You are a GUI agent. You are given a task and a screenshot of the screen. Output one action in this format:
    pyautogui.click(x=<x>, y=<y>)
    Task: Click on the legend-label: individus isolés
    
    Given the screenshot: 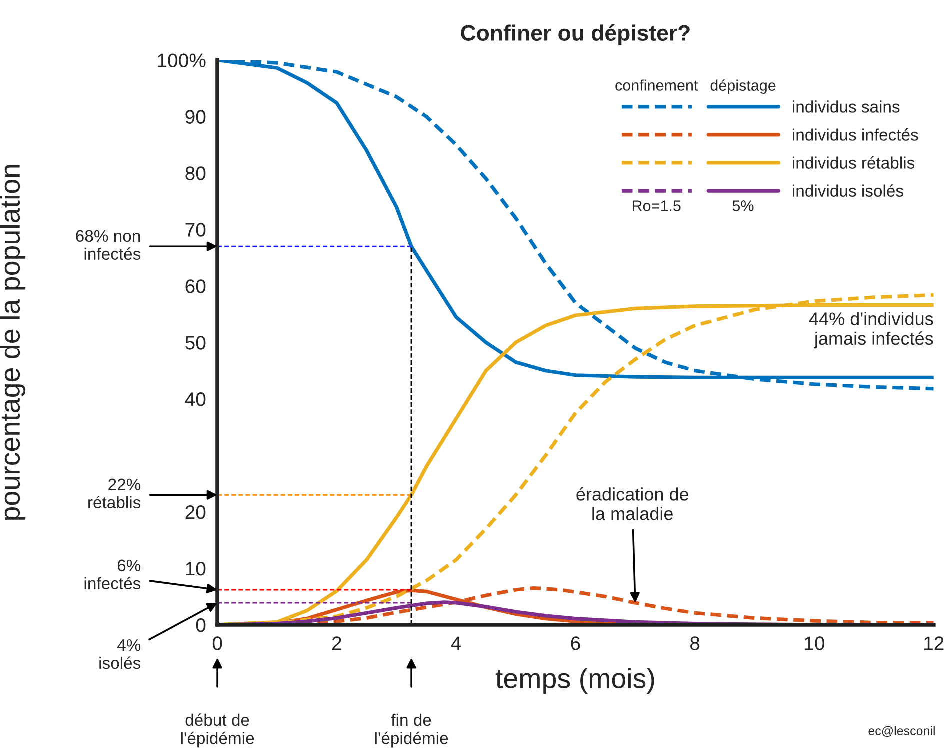 What is the action you would take?
    pyautogui.click(x=848, y=191)
    